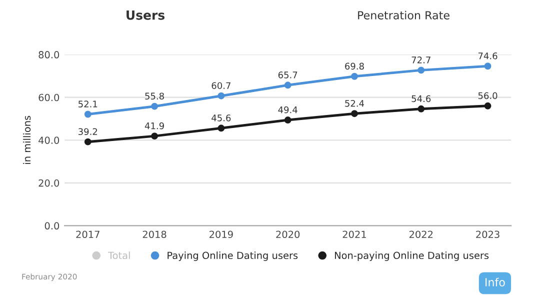 Image resolution: width=538 pixels, height=295 pixels. I want to click on legend-label: Non-paying Online Dating users, so click(411, 256).